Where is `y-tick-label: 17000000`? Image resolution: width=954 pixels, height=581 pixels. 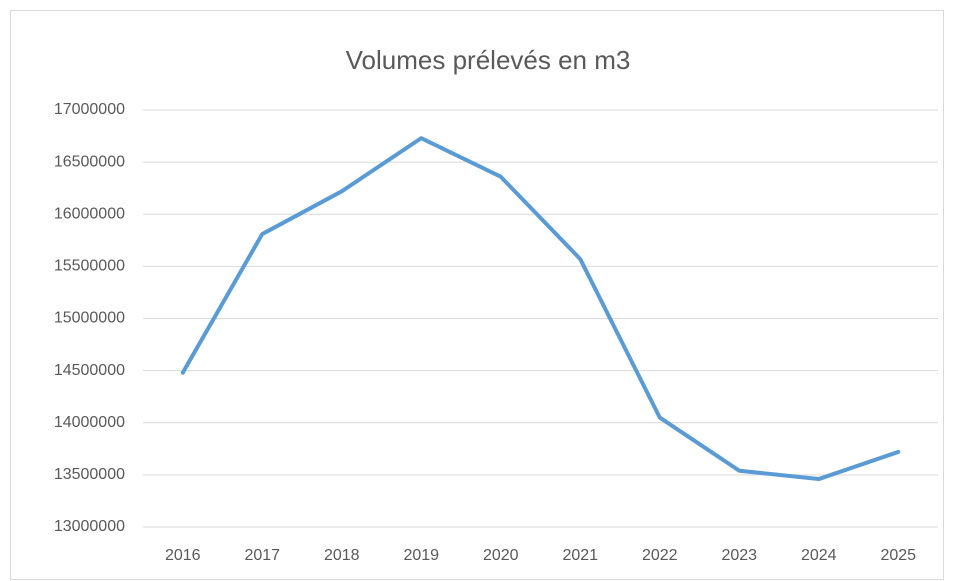 y-tick-label: 17000000 is located at coordinates (89, 109).